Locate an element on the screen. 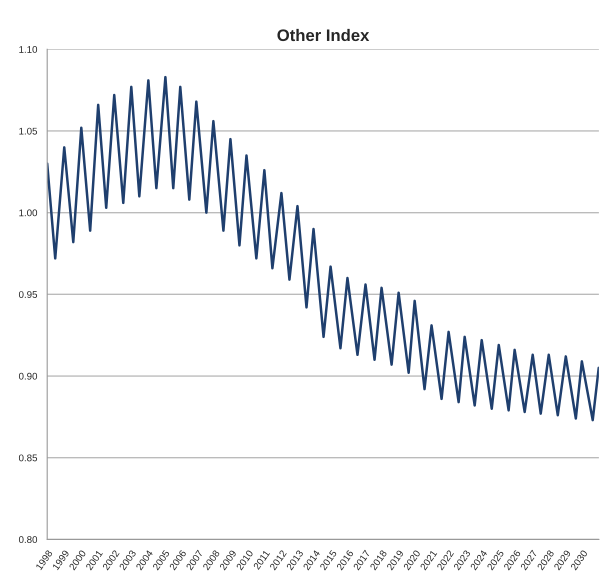 The height and width of the screenshot is (580, 613). chart-title: Other Index is located at coordinates (323, 35).